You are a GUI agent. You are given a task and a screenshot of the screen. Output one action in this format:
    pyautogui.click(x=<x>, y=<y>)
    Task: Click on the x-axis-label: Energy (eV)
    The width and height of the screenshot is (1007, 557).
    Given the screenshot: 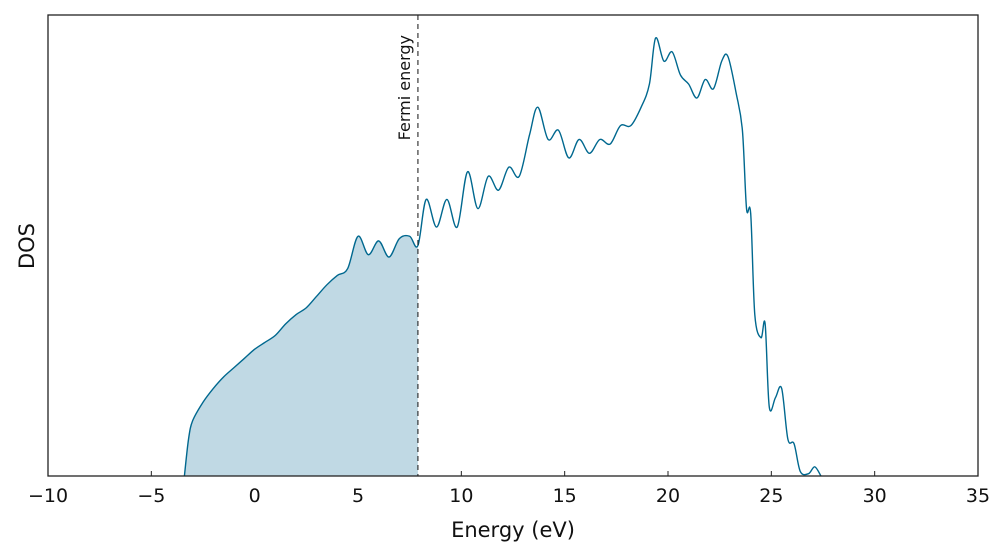 What is the action you would take?
    pyautogui.click(x=513, y=530)
    